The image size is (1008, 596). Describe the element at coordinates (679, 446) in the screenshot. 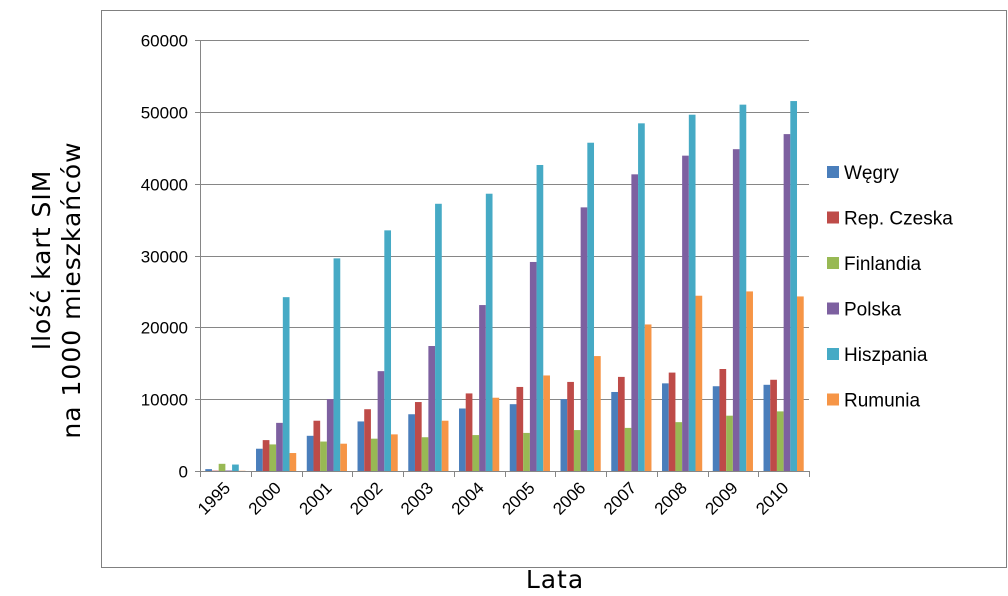

I see `bar-finlandia-2008` at that location.